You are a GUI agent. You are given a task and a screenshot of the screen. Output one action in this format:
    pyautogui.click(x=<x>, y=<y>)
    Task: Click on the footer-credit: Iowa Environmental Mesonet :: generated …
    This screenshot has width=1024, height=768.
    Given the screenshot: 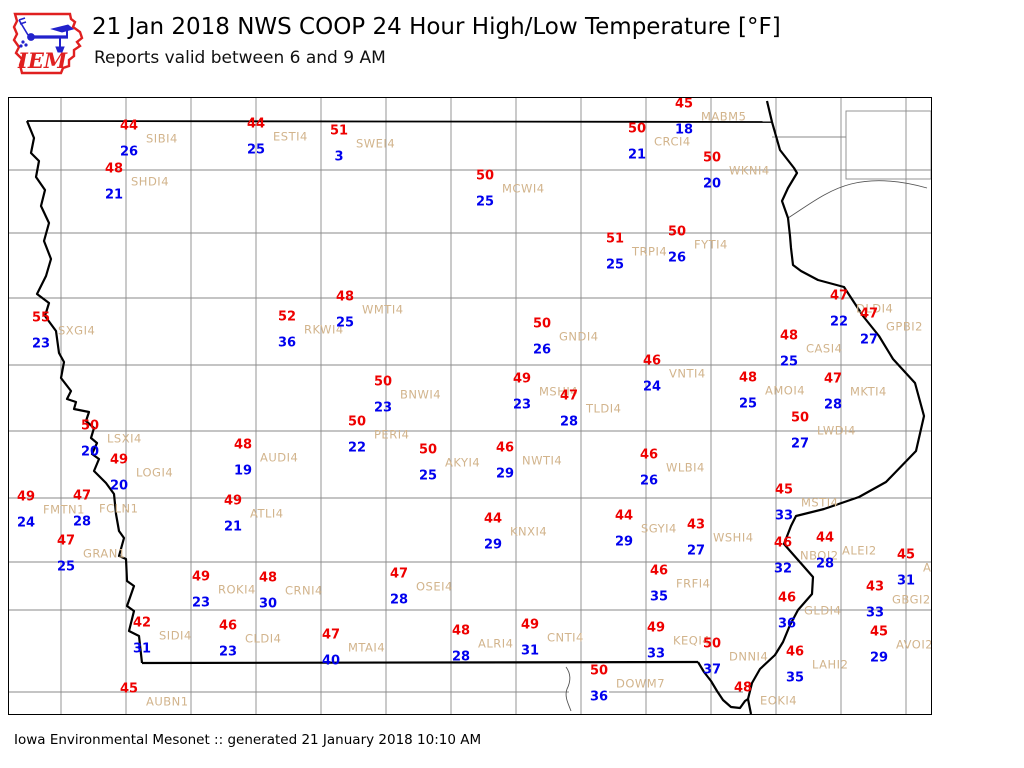 What is the action you would take?
    pyautogui.click(x=248, y=740)
    